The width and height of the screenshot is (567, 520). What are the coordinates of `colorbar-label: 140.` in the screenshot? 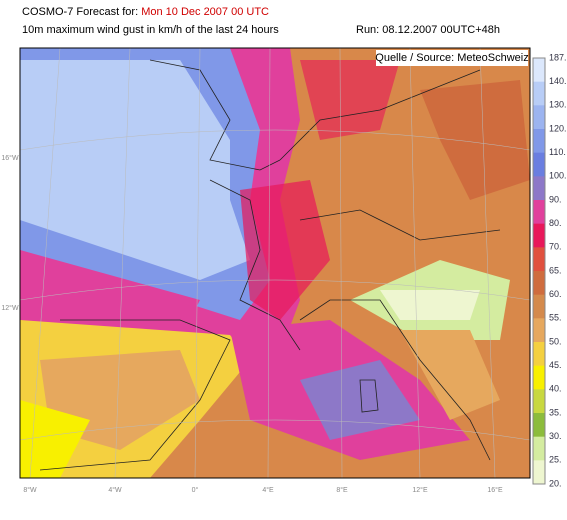 It's located at (558, 81).